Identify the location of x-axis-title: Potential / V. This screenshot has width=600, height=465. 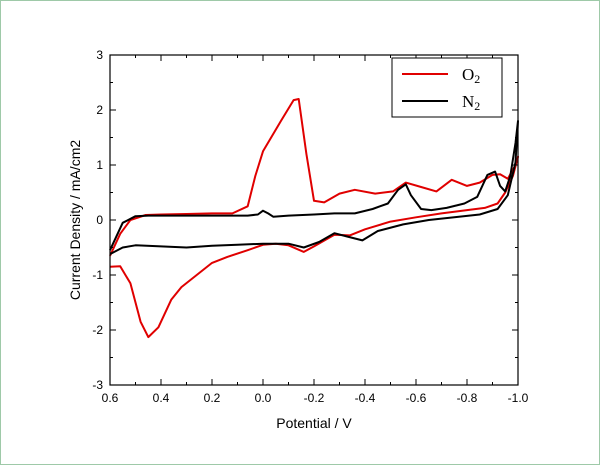
(314, 423).